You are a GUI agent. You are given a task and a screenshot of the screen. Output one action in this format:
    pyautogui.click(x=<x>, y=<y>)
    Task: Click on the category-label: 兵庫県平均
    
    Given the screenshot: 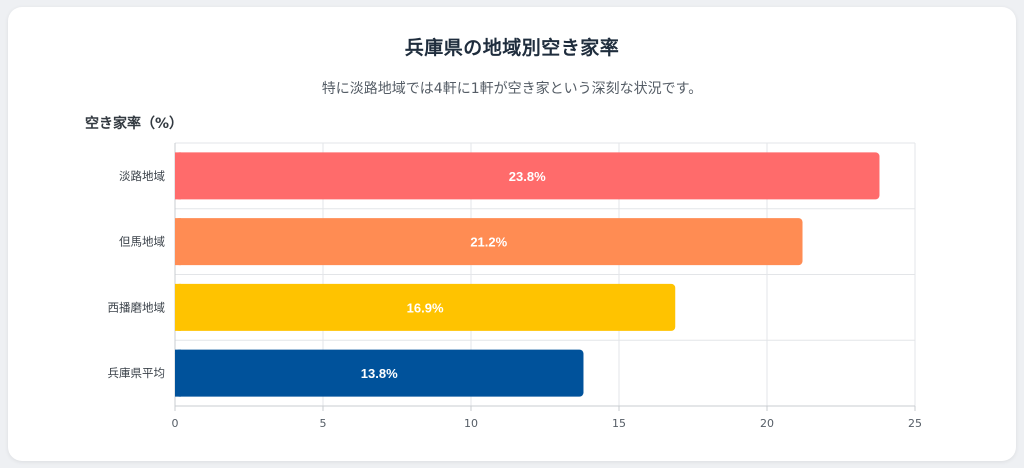 What is the action you would take?
    pyautogui.click(x=137, y=373)
    